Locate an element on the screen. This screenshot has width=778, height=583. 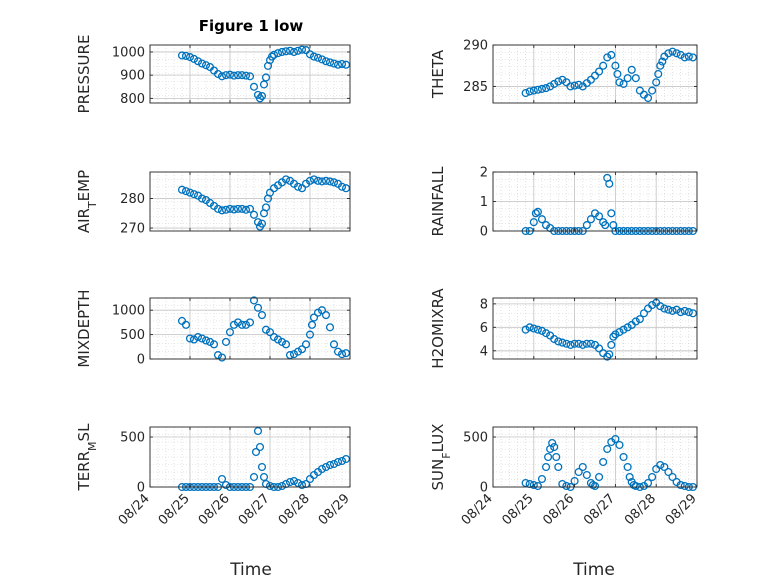
y-tick-label: 4 is located at coordinates (484, 351).